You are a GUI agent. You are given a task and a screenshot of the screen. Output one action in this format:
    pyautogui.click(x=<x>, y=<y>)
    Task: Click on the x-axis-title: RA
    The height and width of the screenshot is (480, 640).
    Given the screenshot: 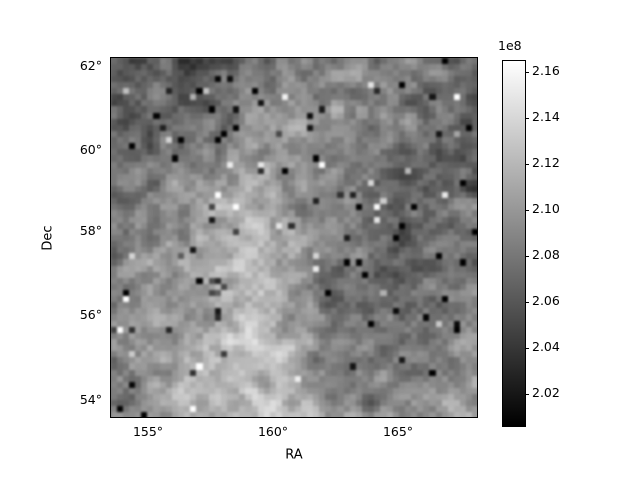 What is the action you would take?
    pyautogui.click(x=294, y=455)
    